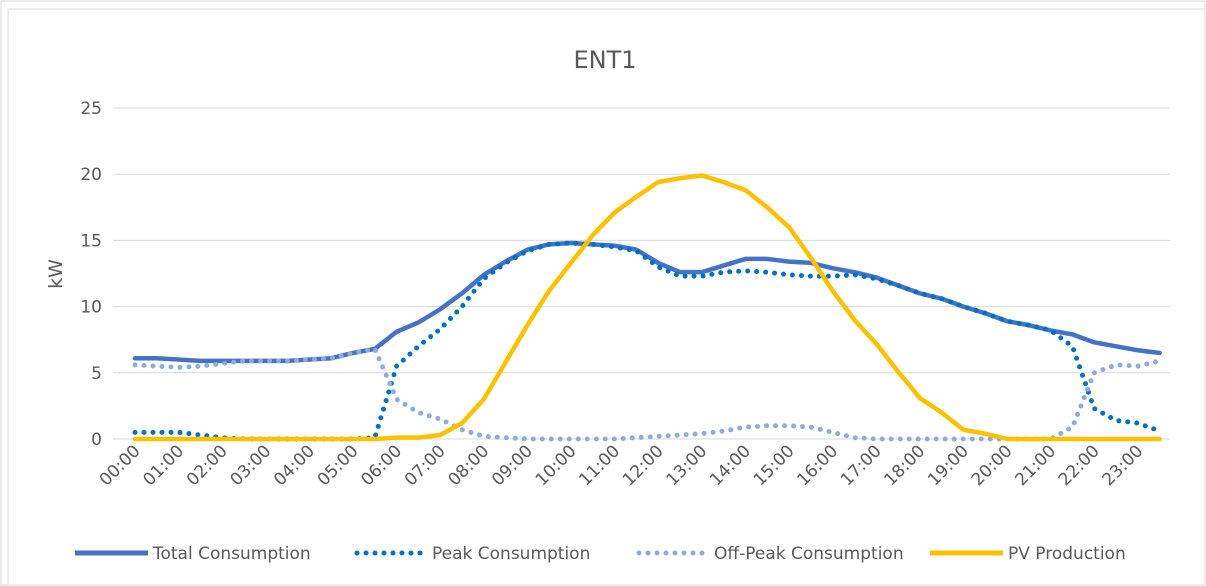  What do you see at coordinates (56, 274) in the screenshot?
I see `y-axis-label: kW` at bounding box center [56, 274].